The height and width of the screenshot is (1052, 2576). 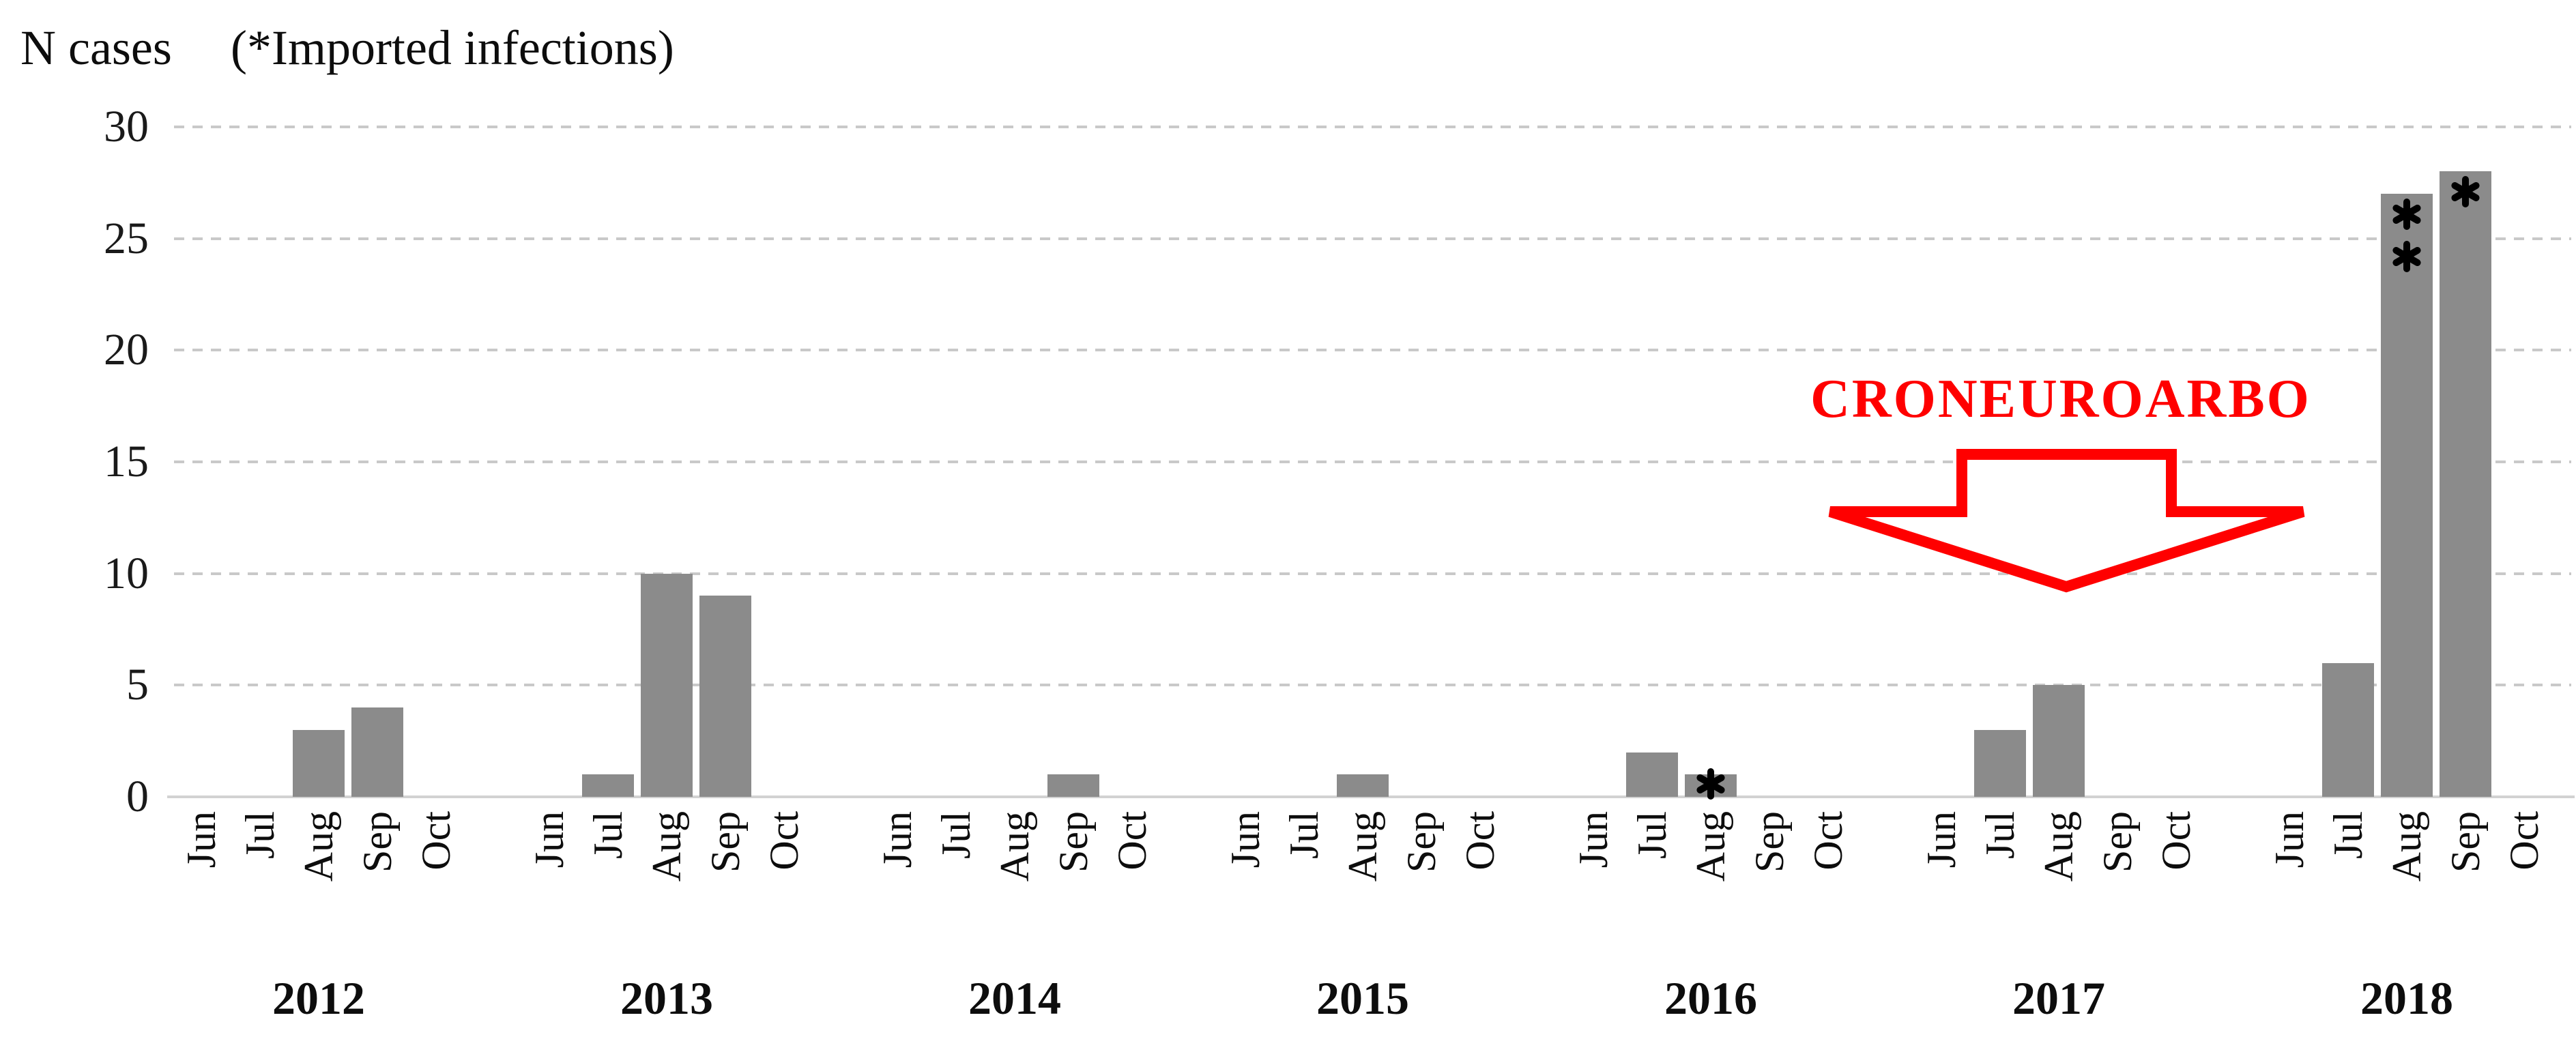 What do you see at coordinates (1245, 839) in the screenshot?
I see `month-label-2015-jun: Jun` at bounding box center [1245, 839].